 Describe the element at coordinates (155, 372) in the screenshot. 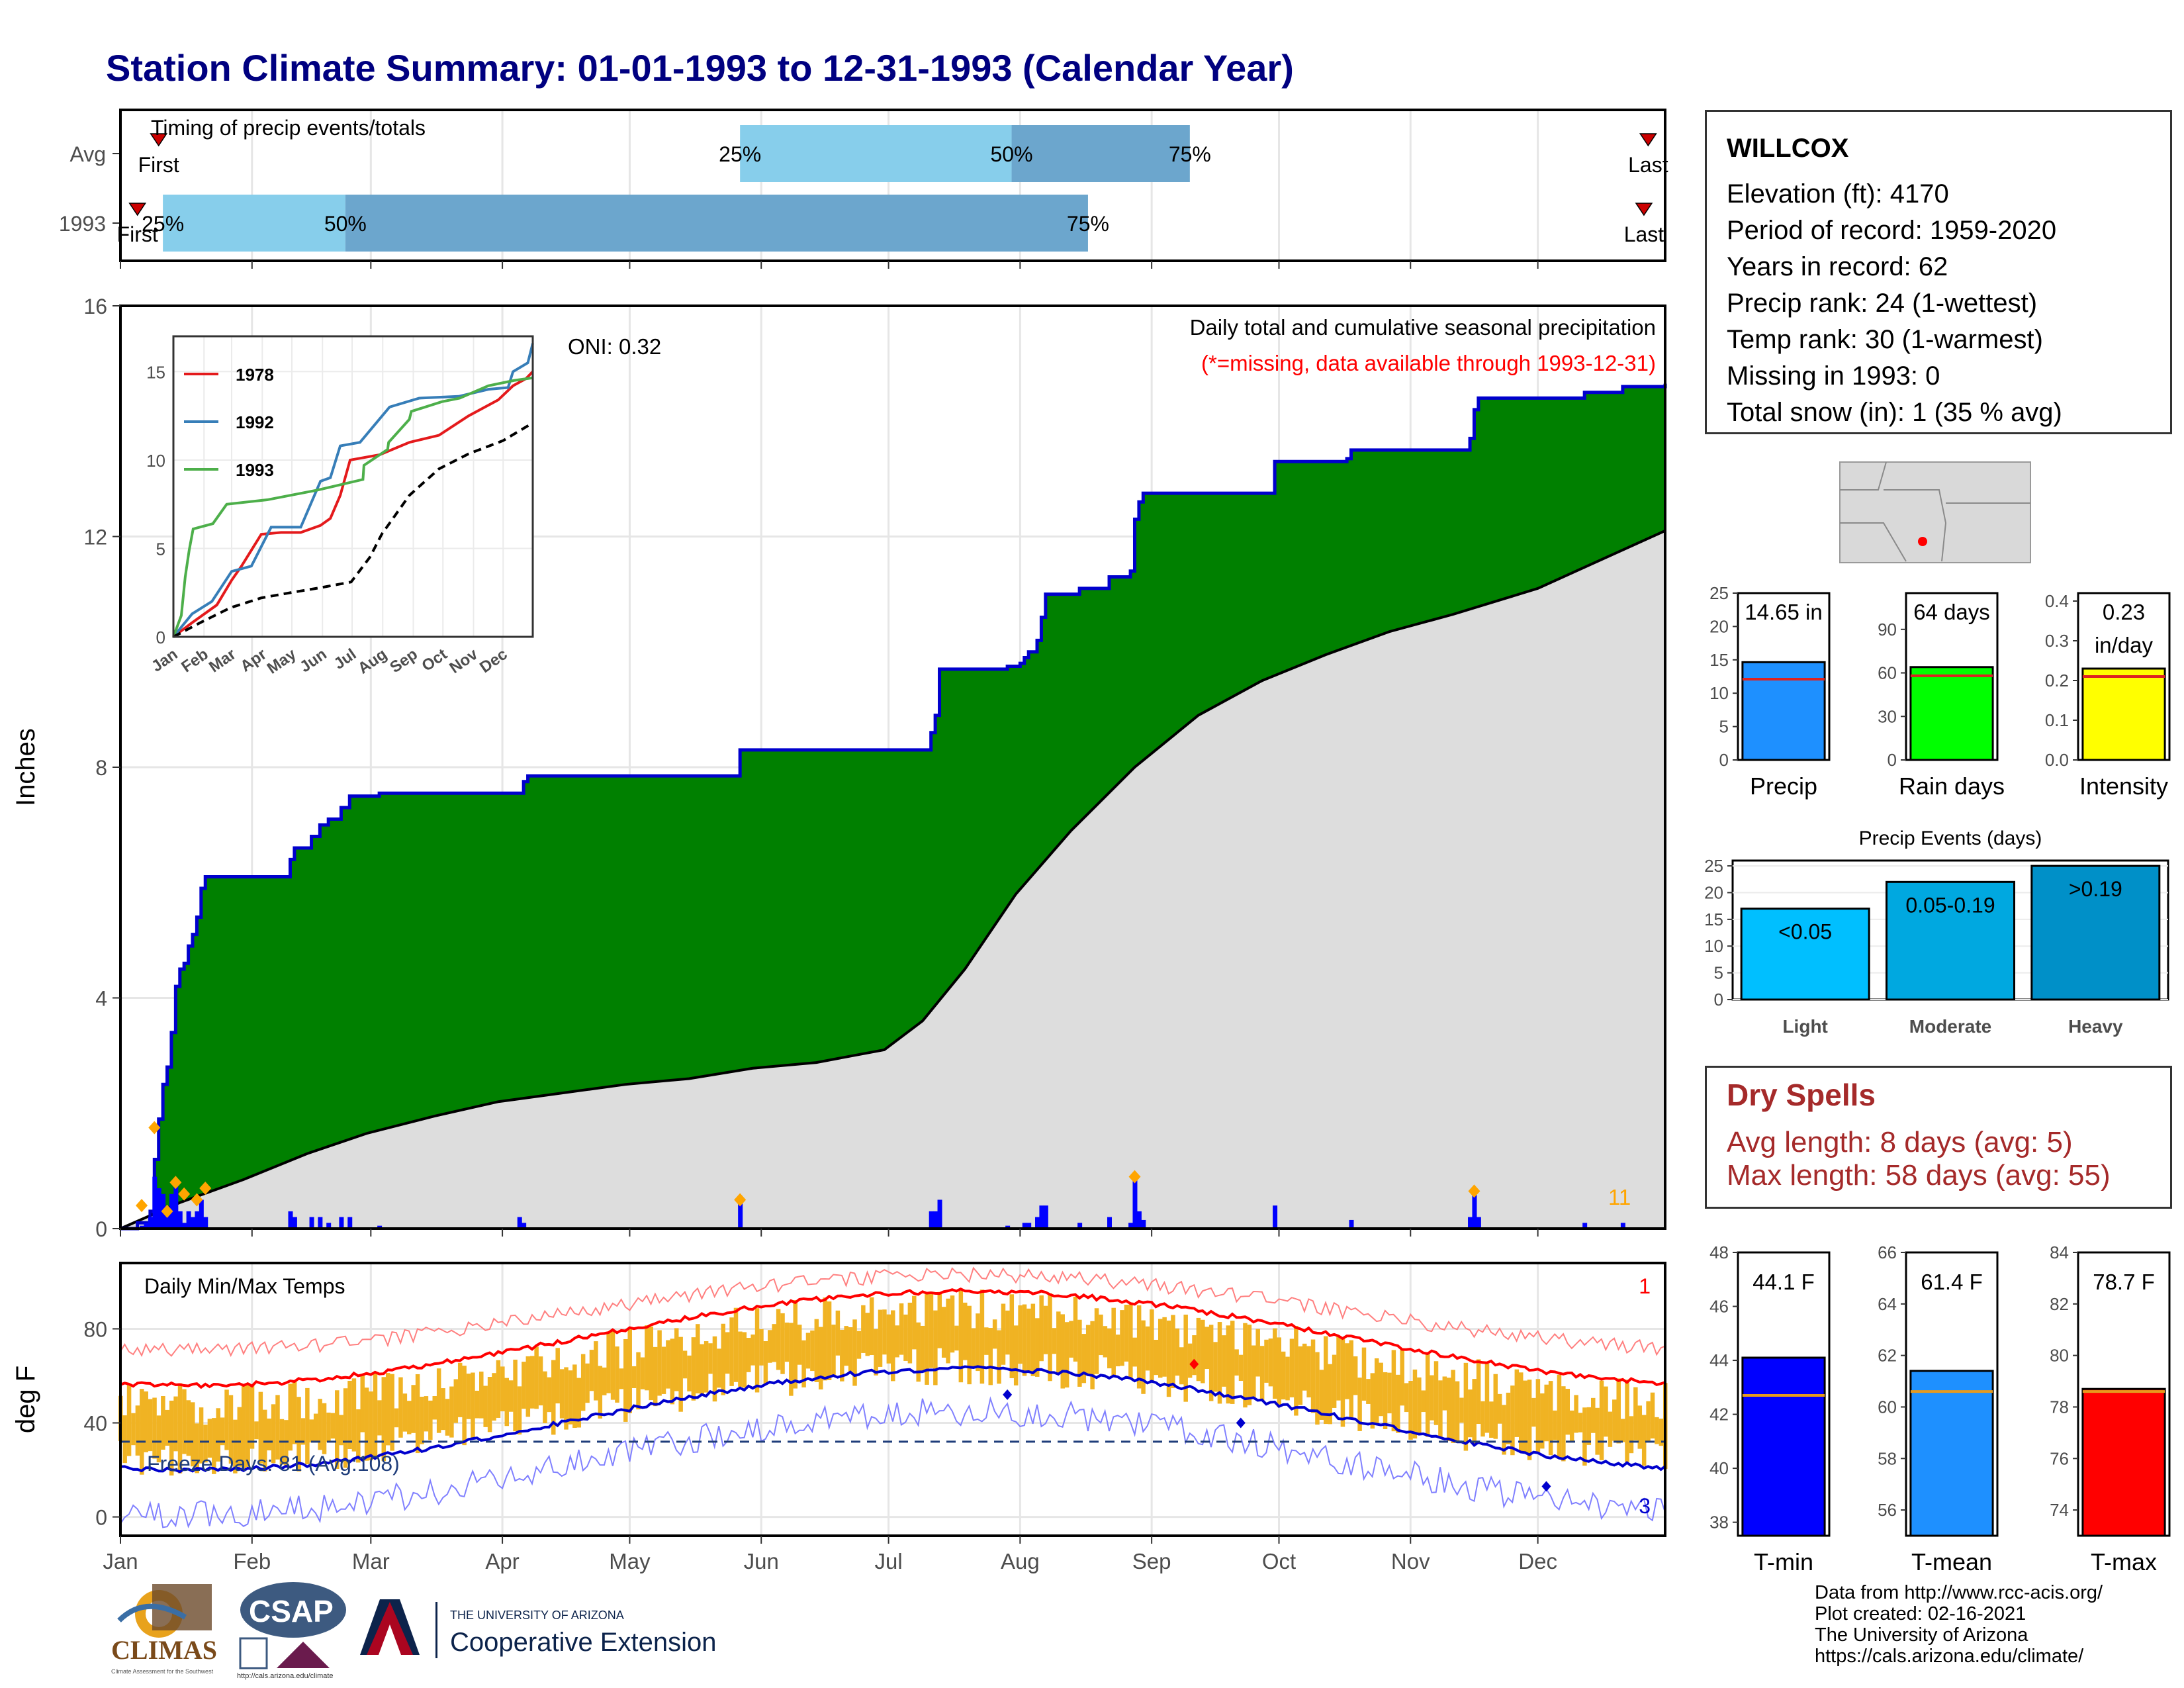

I see `inset-y-tick-label: 15` at that location.